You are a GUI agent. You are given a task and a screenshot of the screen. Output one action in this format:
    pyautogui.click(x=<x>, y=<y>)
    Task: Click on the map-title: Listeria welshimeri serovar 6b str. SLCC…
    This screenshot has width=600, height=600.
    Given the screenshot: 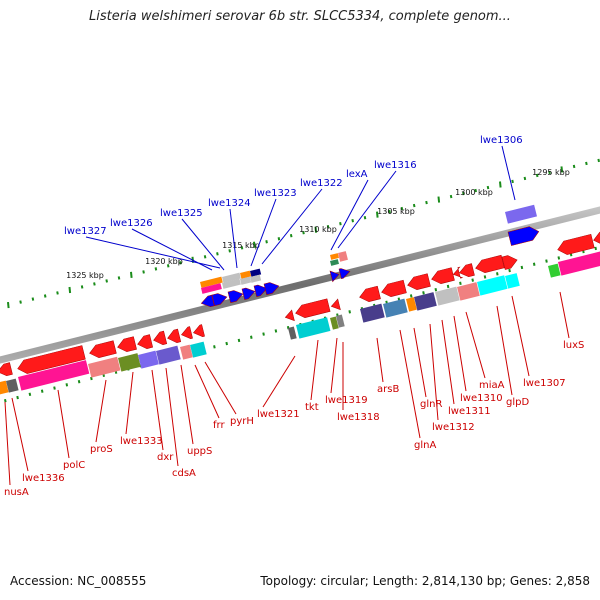 What is the action you would take?
    pyautogui.click(x=300, y=16)
    